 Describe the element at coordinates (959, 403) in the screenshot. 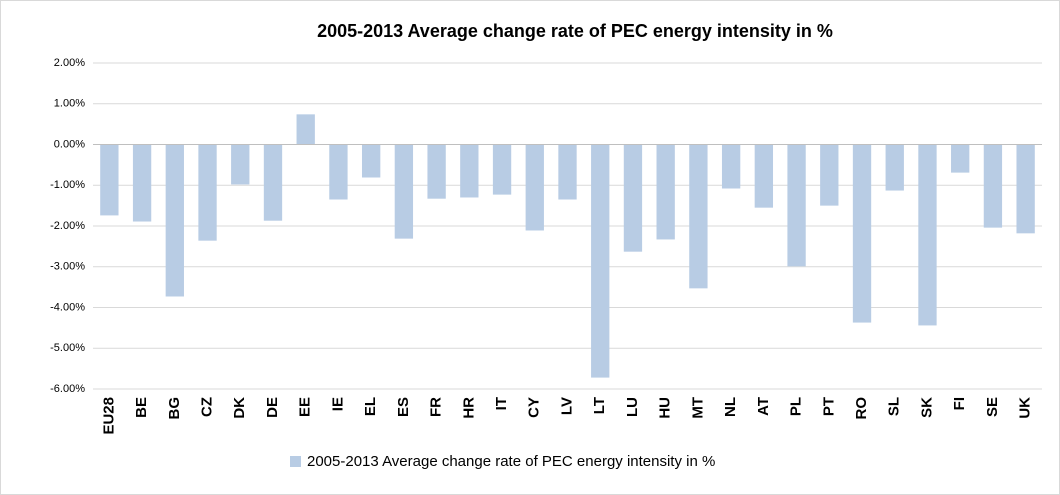

I see `x-tick-label: FI` at that location.